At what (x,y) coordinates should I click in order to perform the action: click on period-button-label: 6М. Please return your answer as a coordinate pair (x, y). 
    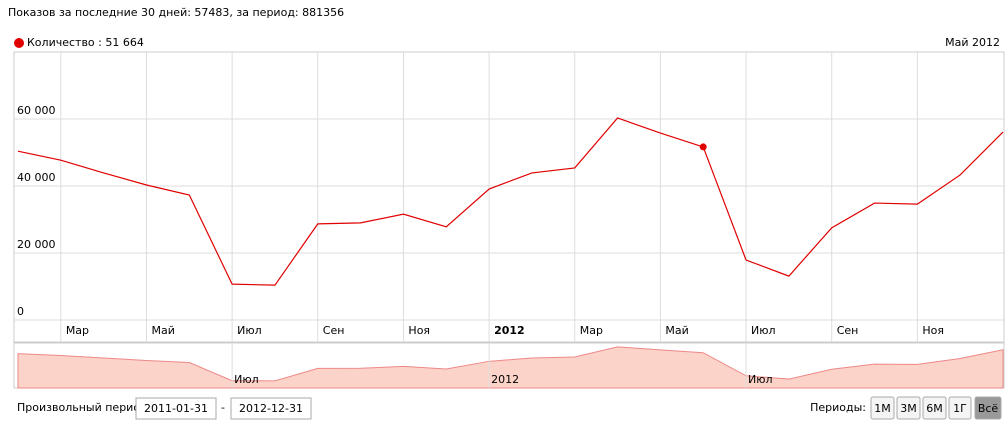
    Looking at the image, I should click on (934, 408).